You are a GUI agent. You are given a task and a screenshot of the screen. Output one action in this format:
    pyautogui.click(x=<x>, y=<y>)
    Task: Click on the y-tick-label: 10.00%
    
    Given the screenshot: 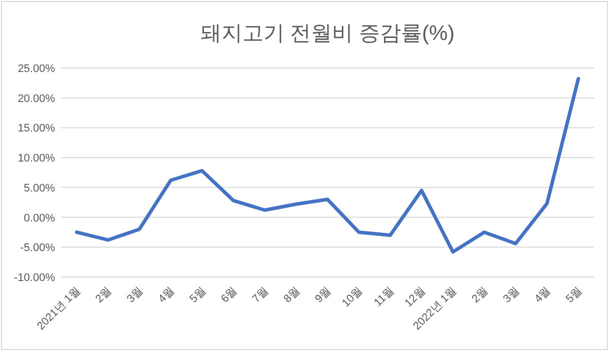 What is the action you would take?
    pyautogui.click(x=37, y=158)
    